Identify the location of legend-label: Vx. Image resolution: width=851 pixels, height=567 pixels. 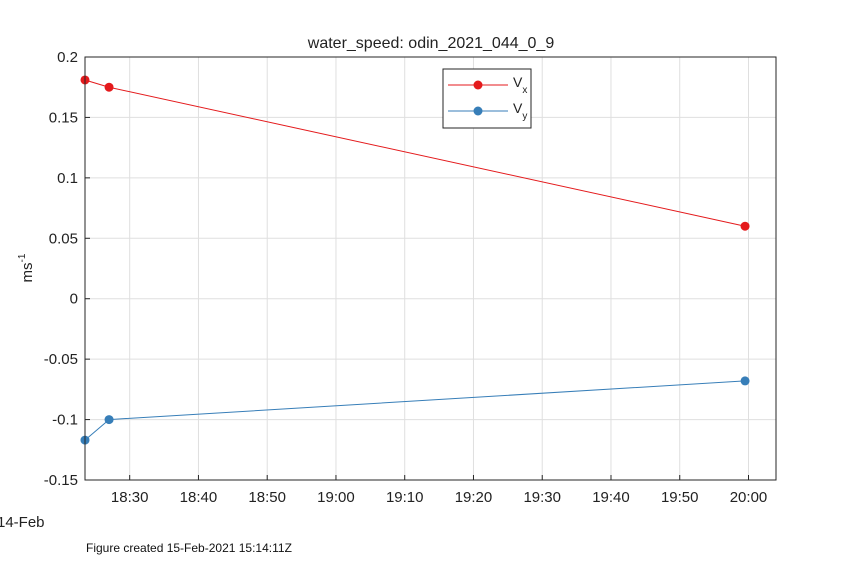
(520, 85).